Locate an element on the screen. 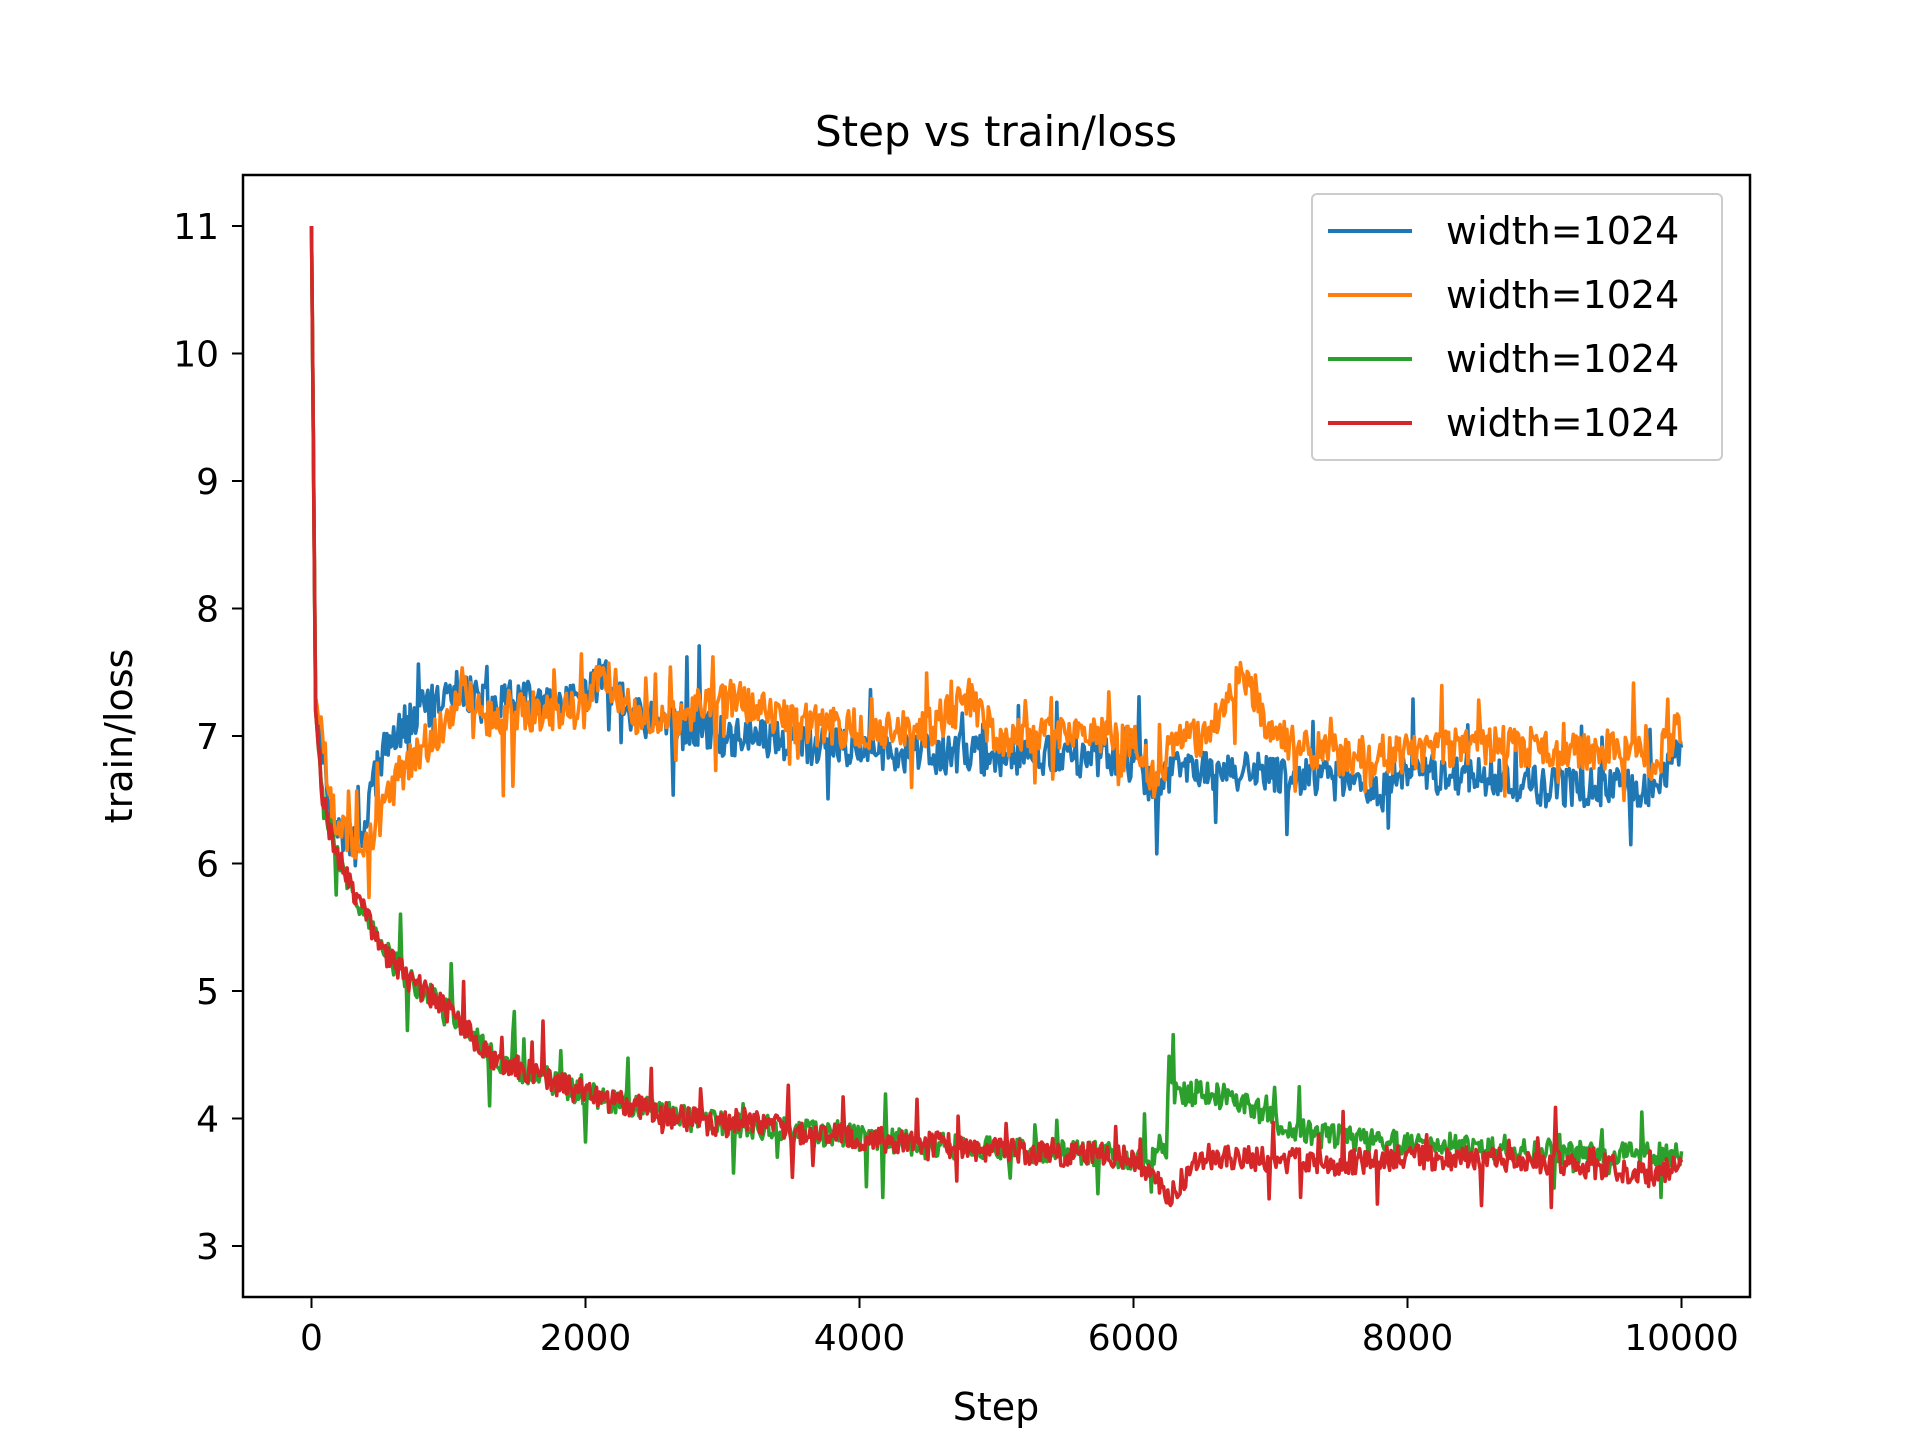 The width and height of the screenshot is (1920, 1440). legend-box is located at coordinates (1517, 327).